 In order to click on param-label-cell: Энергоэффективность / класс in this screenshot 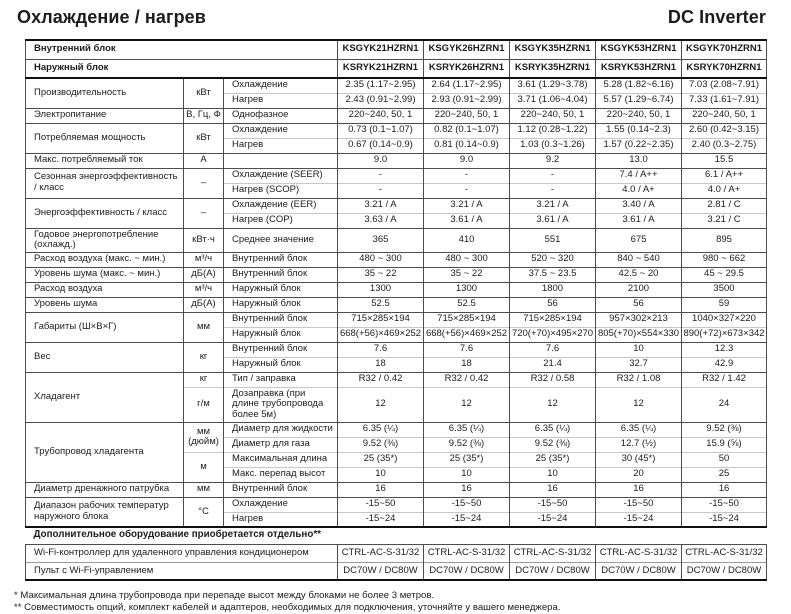, I will do `click(104, 212)`.